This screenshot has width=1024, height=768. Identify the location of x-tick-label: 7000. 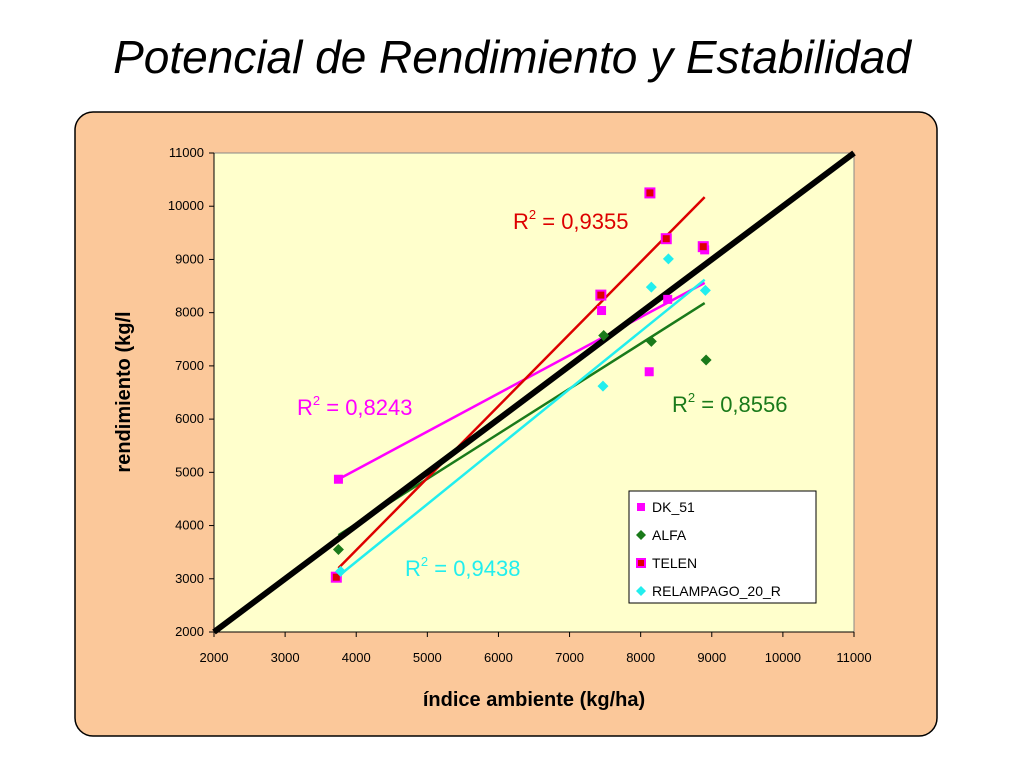
(569, 657).